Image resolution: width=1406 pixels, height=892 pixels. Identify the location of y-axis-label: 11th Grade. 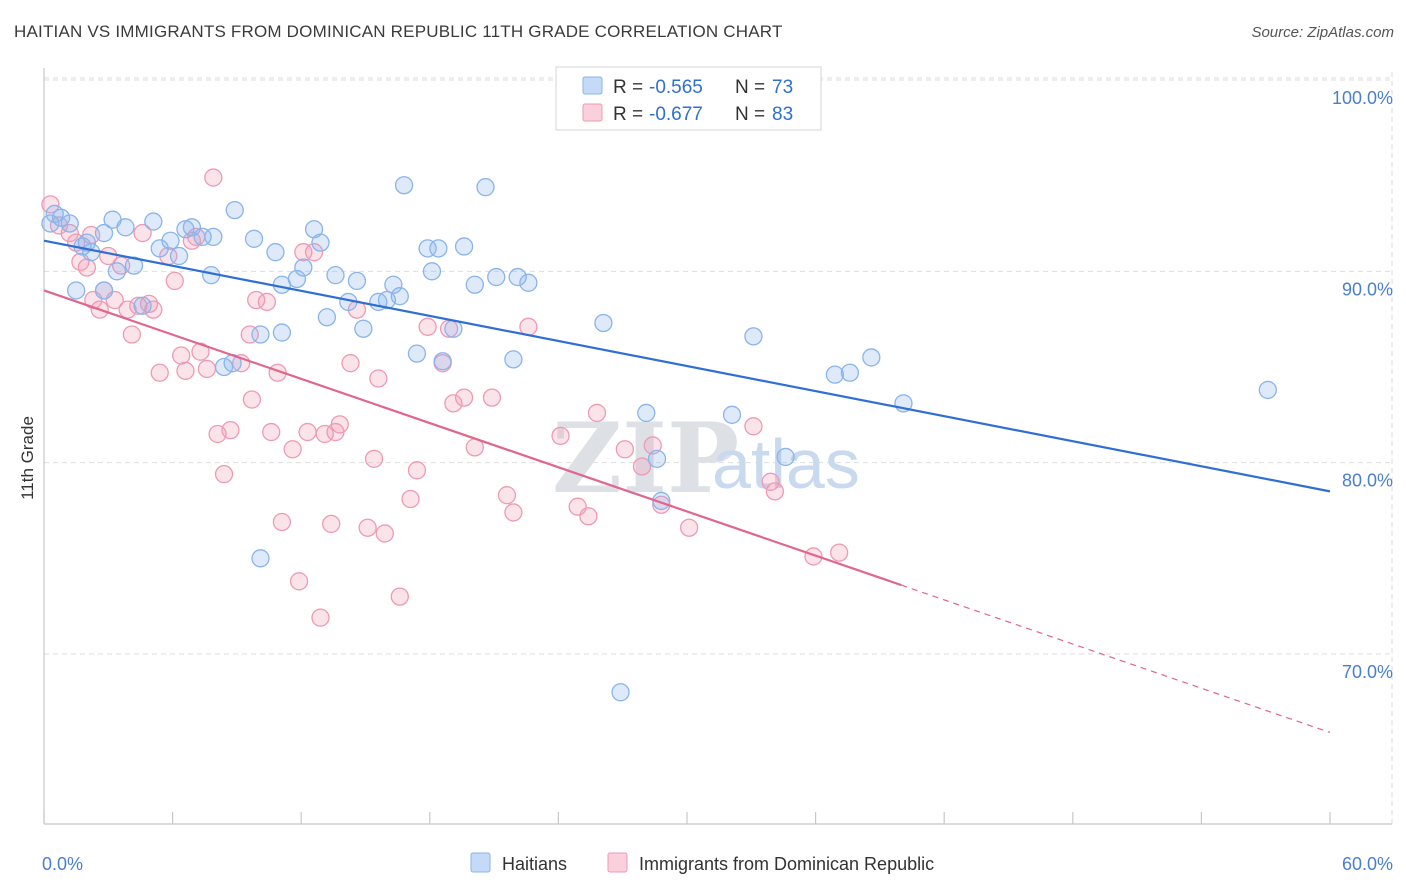
(27, 458).